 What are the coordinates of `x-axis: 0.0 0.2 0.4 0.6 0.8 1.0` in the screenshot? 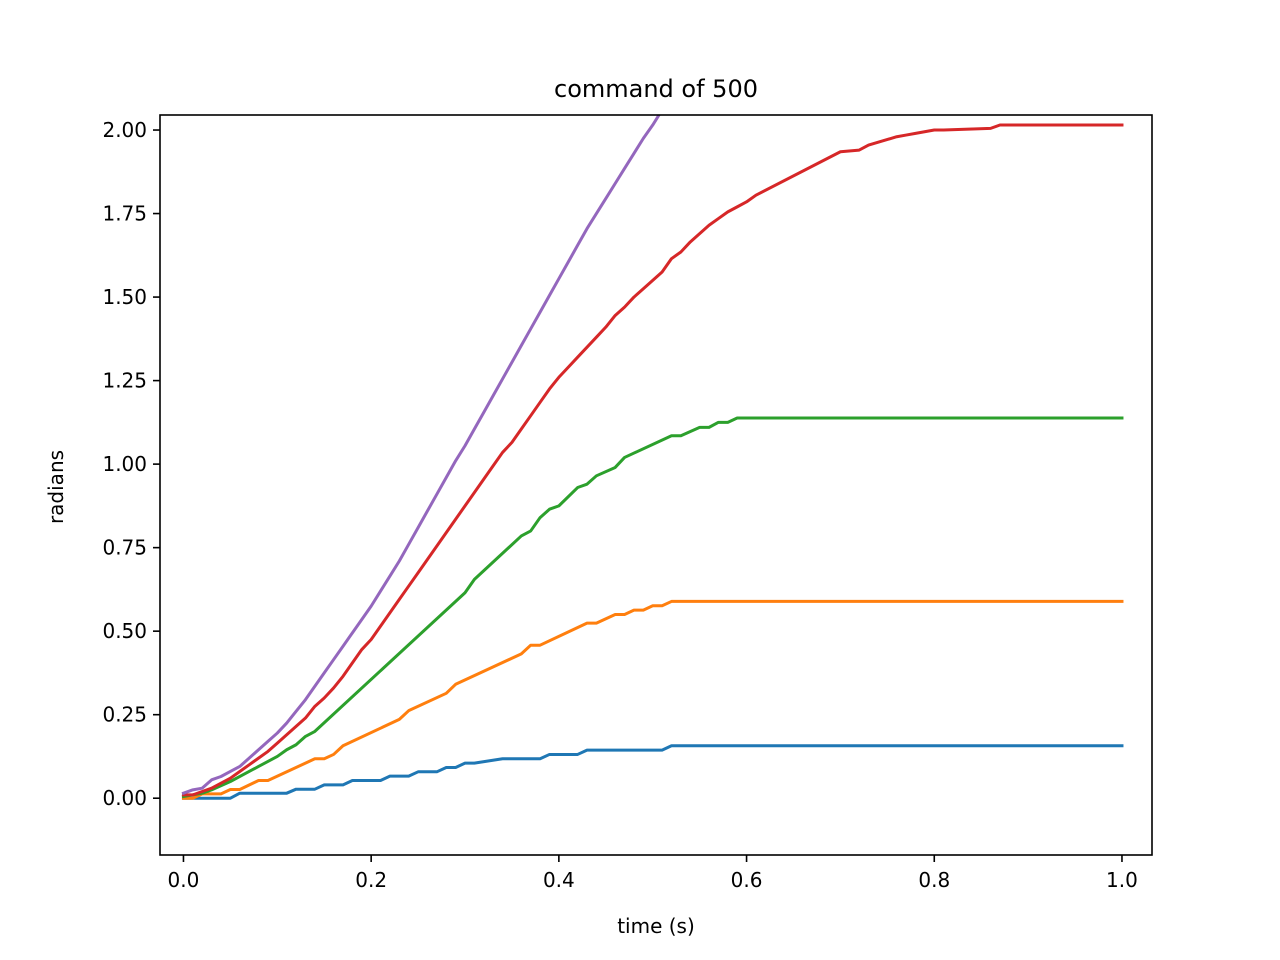 It's located at (653, 873).